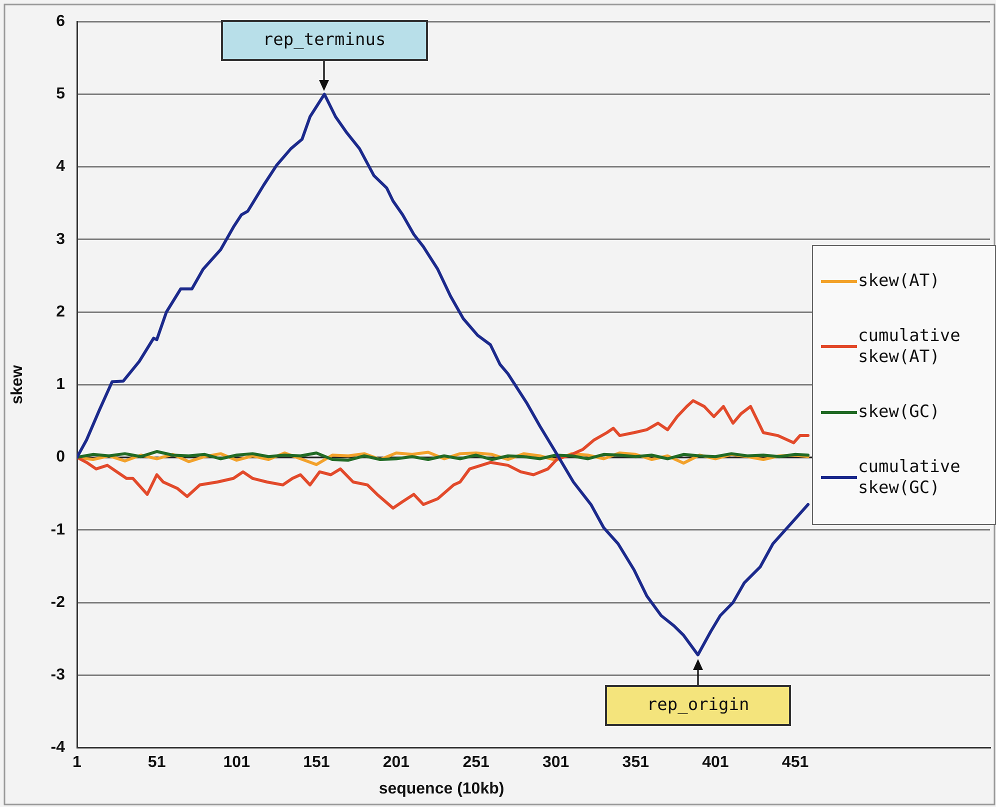 The width and height of the screenshot is (996, 807). What do you see at coordinates (910, 477) in the screenshot?
I see `legend-label: cumulative skew(GC)` at bounding box center [910, 477].